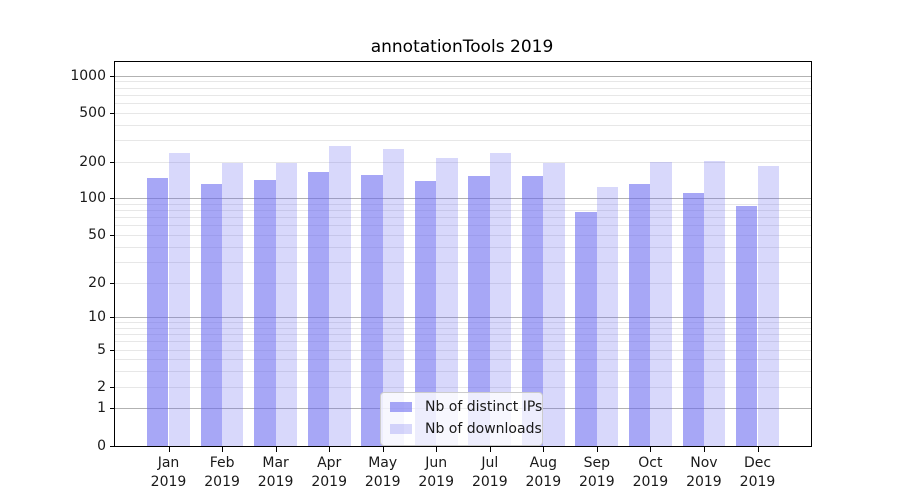 The image size is (900, 500). Describe the element at coordinates (483, 428) in the screenshot. I see `legend-label-downloads: Nb of downloads` at that location.